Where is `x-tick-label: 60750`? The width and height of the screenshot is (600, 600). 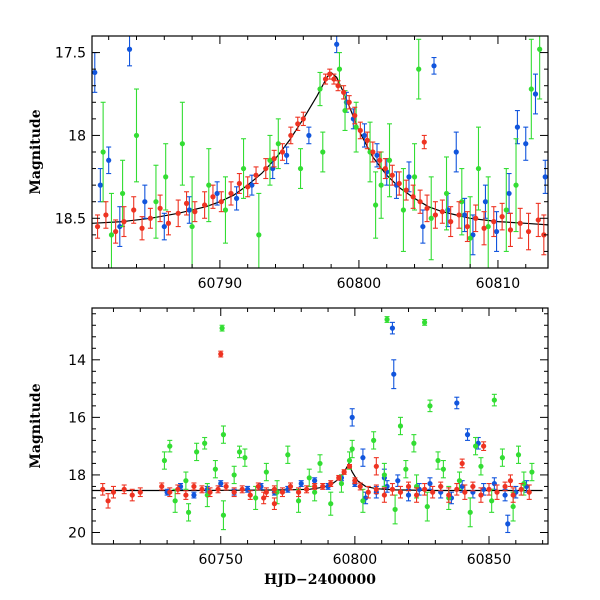
x-tick-label: 60750 is located at coordinates (220, 560).